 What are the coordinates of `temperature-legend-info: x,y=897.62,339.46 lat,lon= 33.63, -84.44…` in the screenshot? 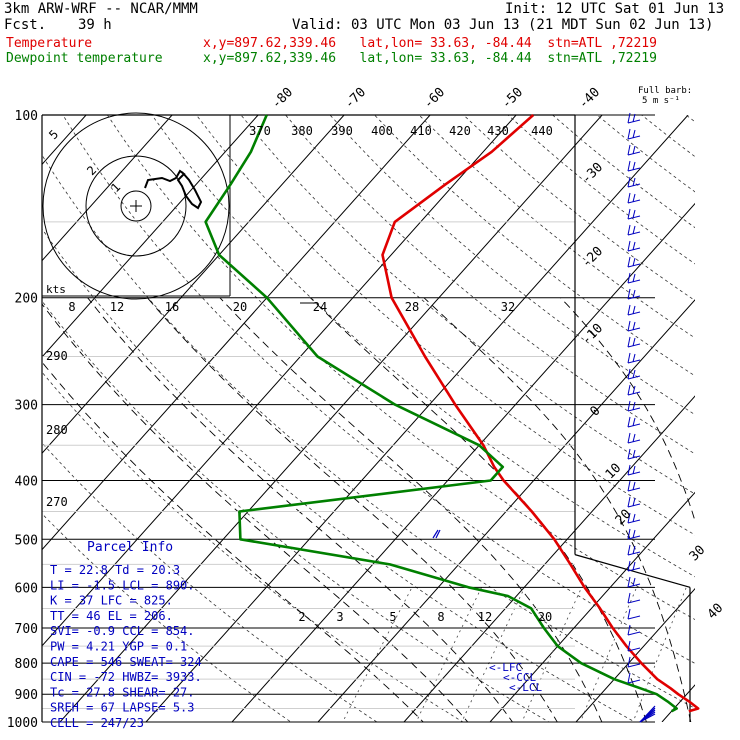 It's located at (430, 43).